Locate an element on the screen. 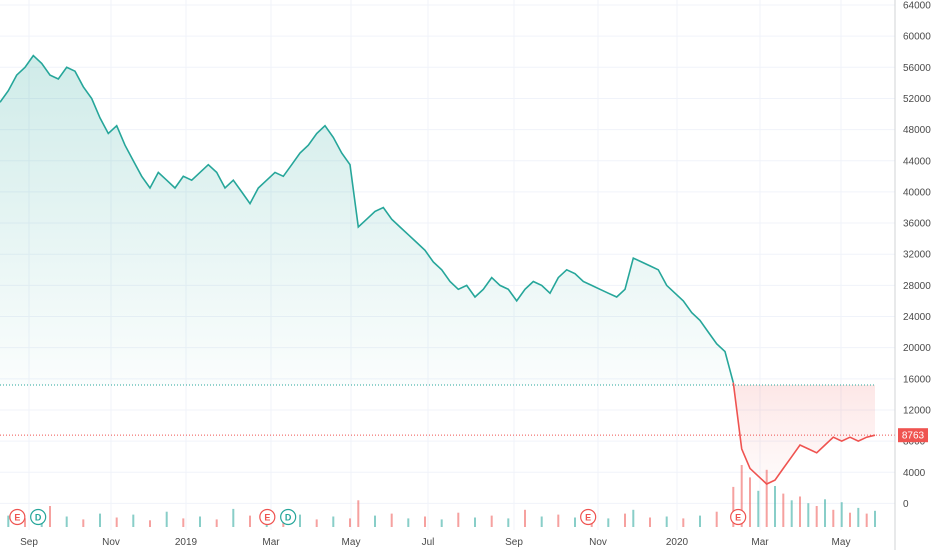 The height and width of the screenshot is (550, 932). y-tick-label: 24000 is located at coordinates (917, 317).